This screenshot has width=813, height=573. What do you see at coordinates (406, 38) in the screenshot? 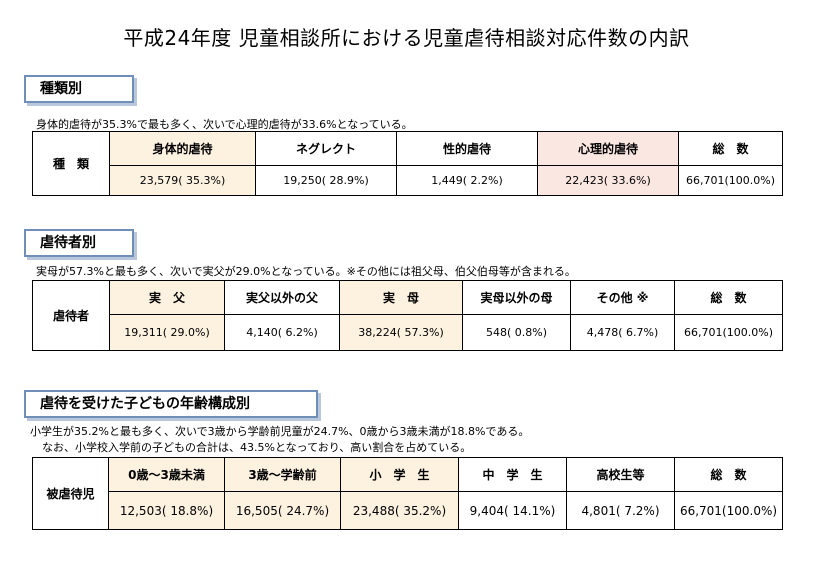
I see `page-title: 平成24年度 児童相談所における児童虐待相談対応件数の内訳` at bounding box center [406, 38].